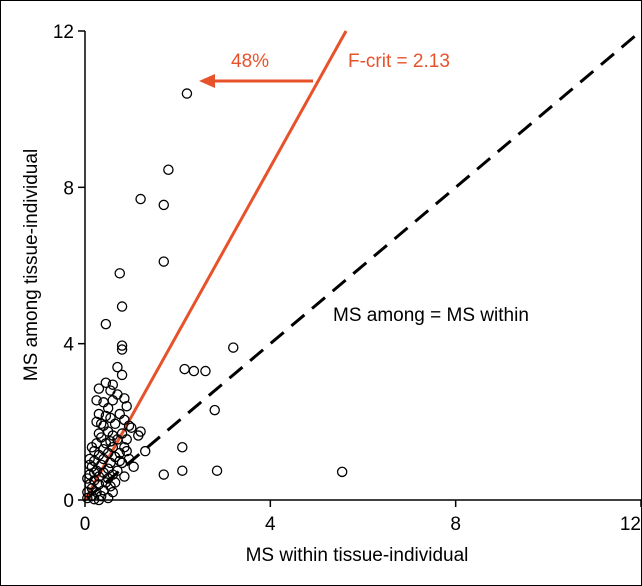  Describe the element at coordinates (31, 265) in the screenshot. I see `y-axis-label: MS among tissue-individual` at that location.